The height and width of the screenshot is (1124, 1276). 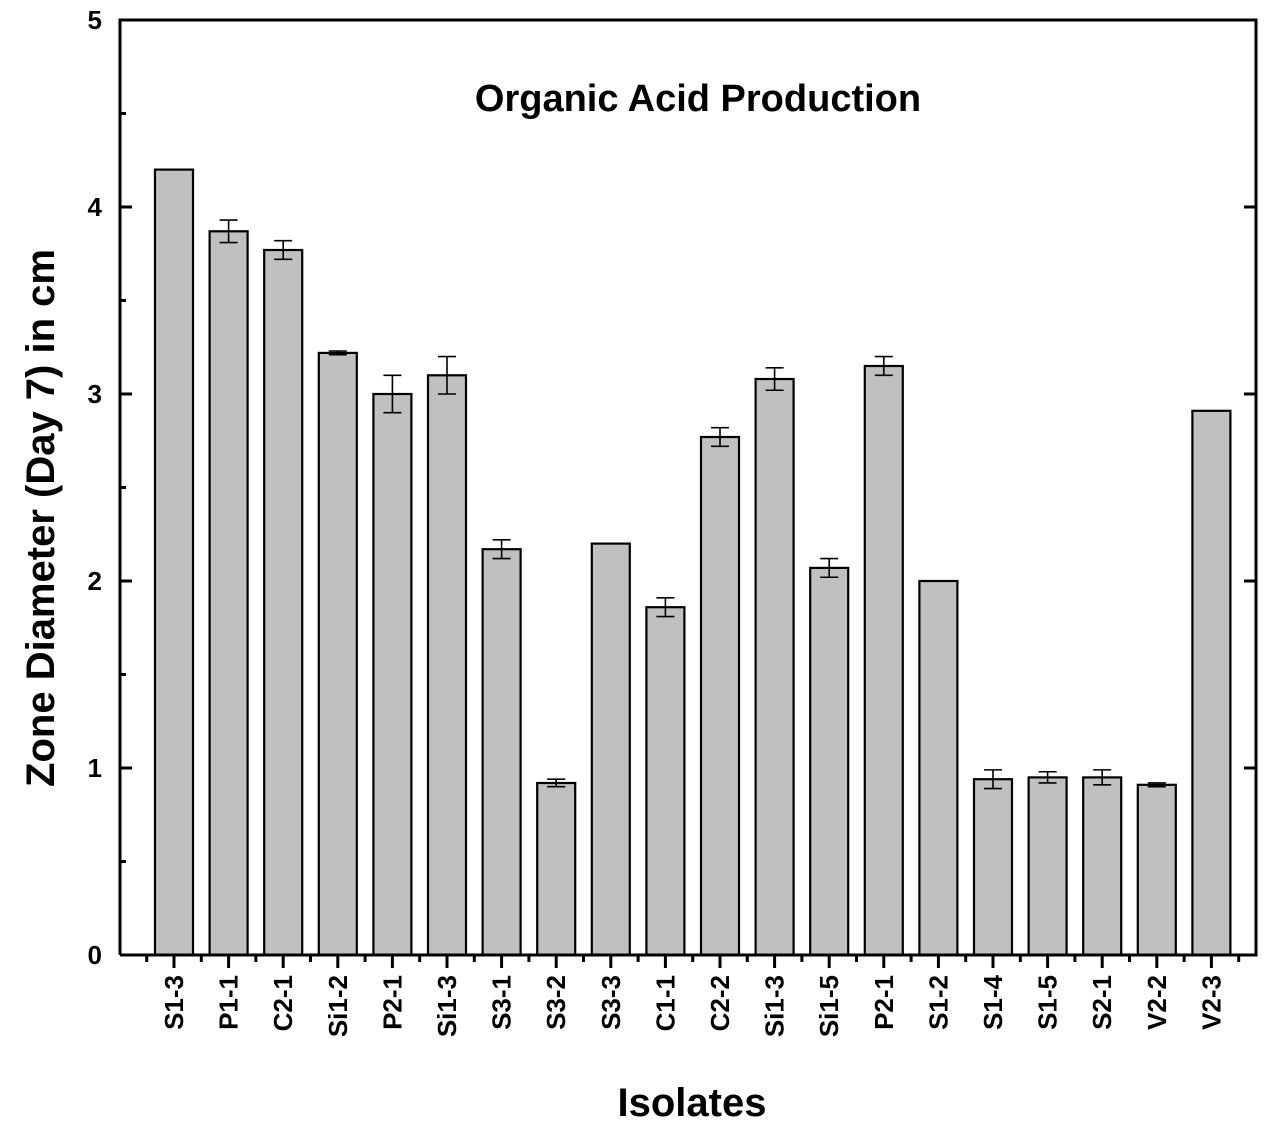 What do you see at coordinates (611, 1002) in the screenshot?
I see `x-tick-label: S3-3` at bounding box center [611, 1002].